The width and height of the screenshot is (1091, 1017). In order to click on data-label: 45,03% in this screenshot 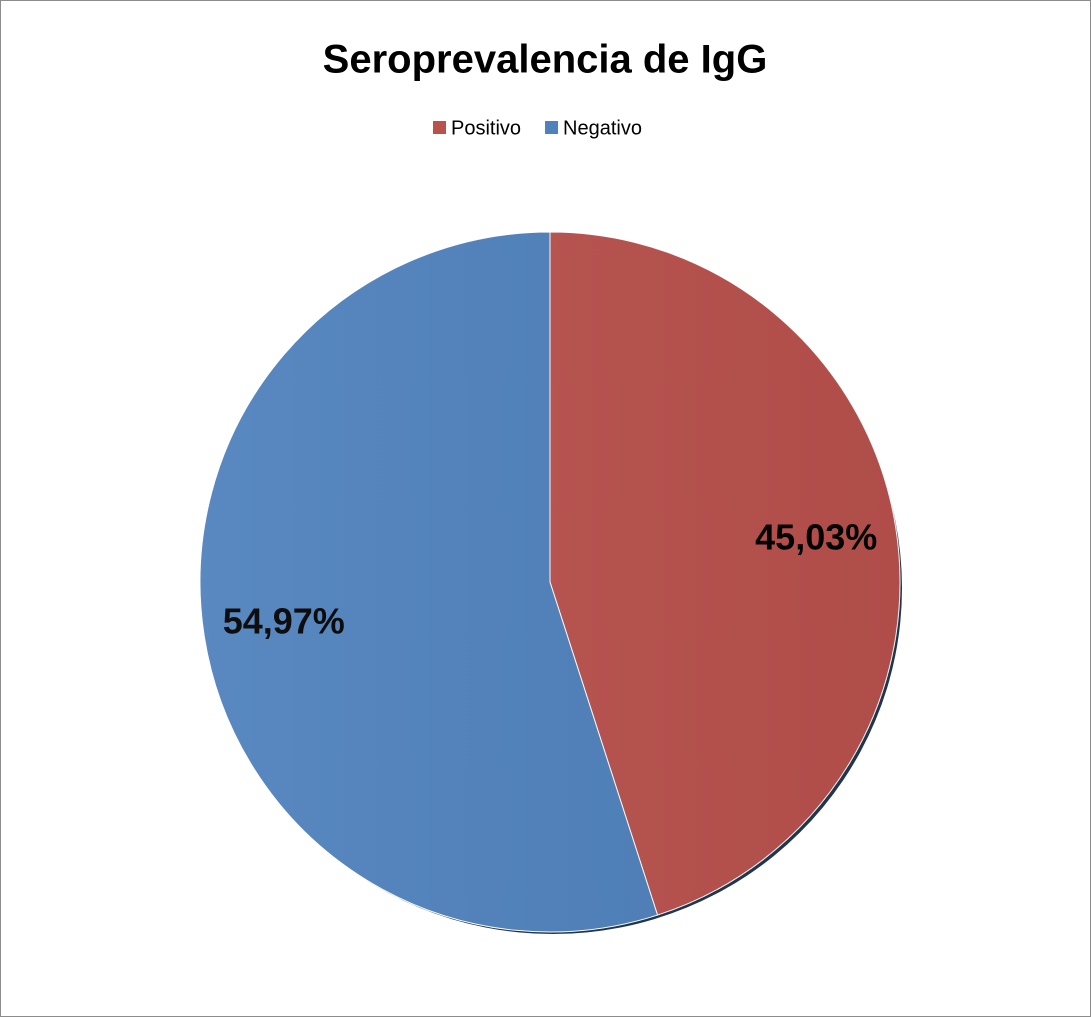, I will do `click(816, 537)`.